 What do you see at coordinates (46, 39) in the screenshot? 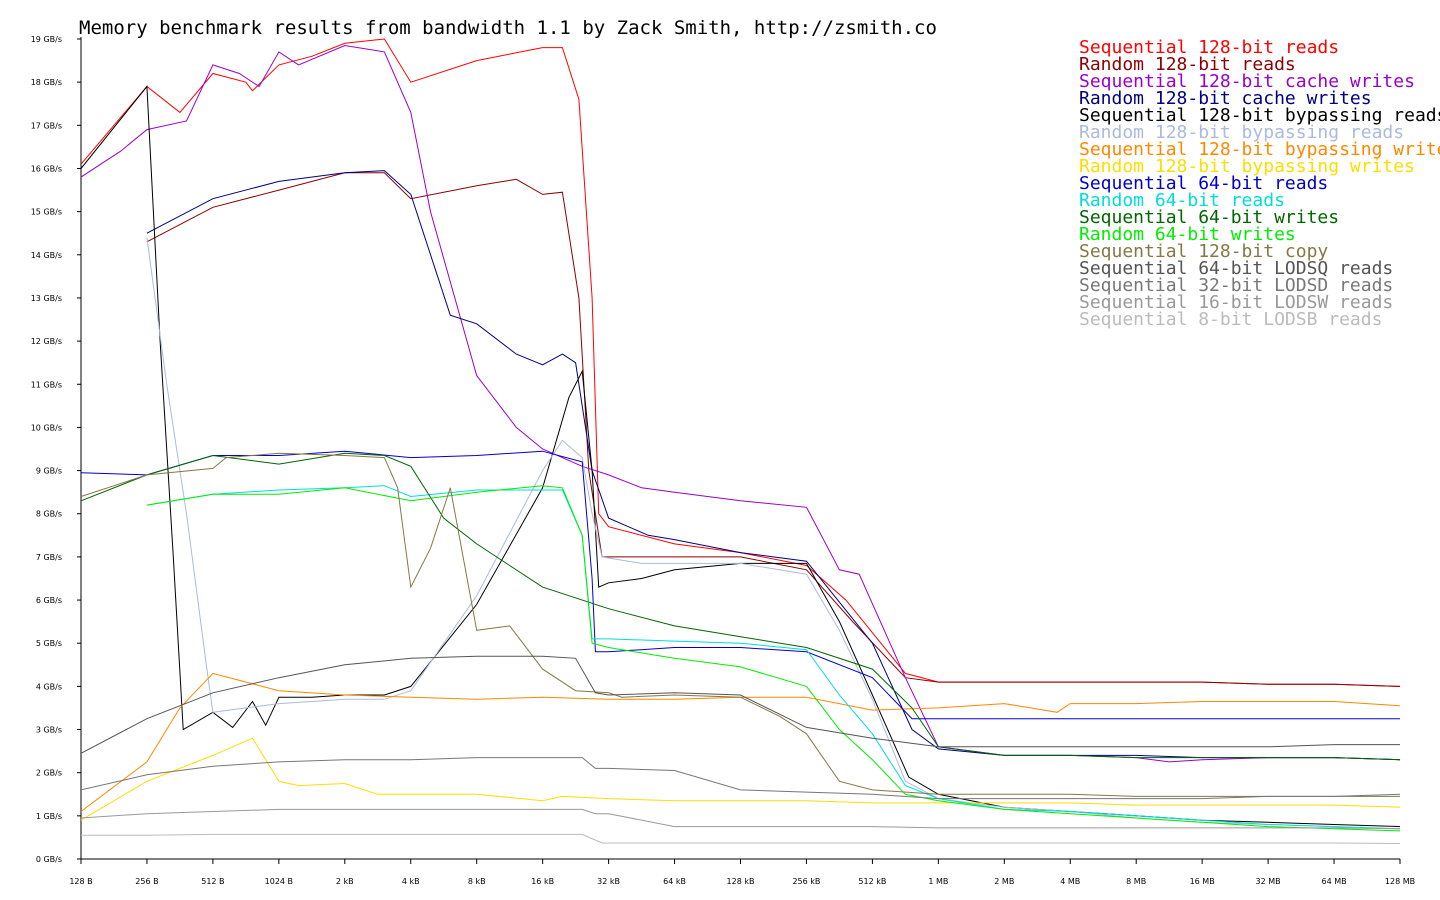
I see `y-tick-label: 19 GB/s` at bounding box center [46, 39].